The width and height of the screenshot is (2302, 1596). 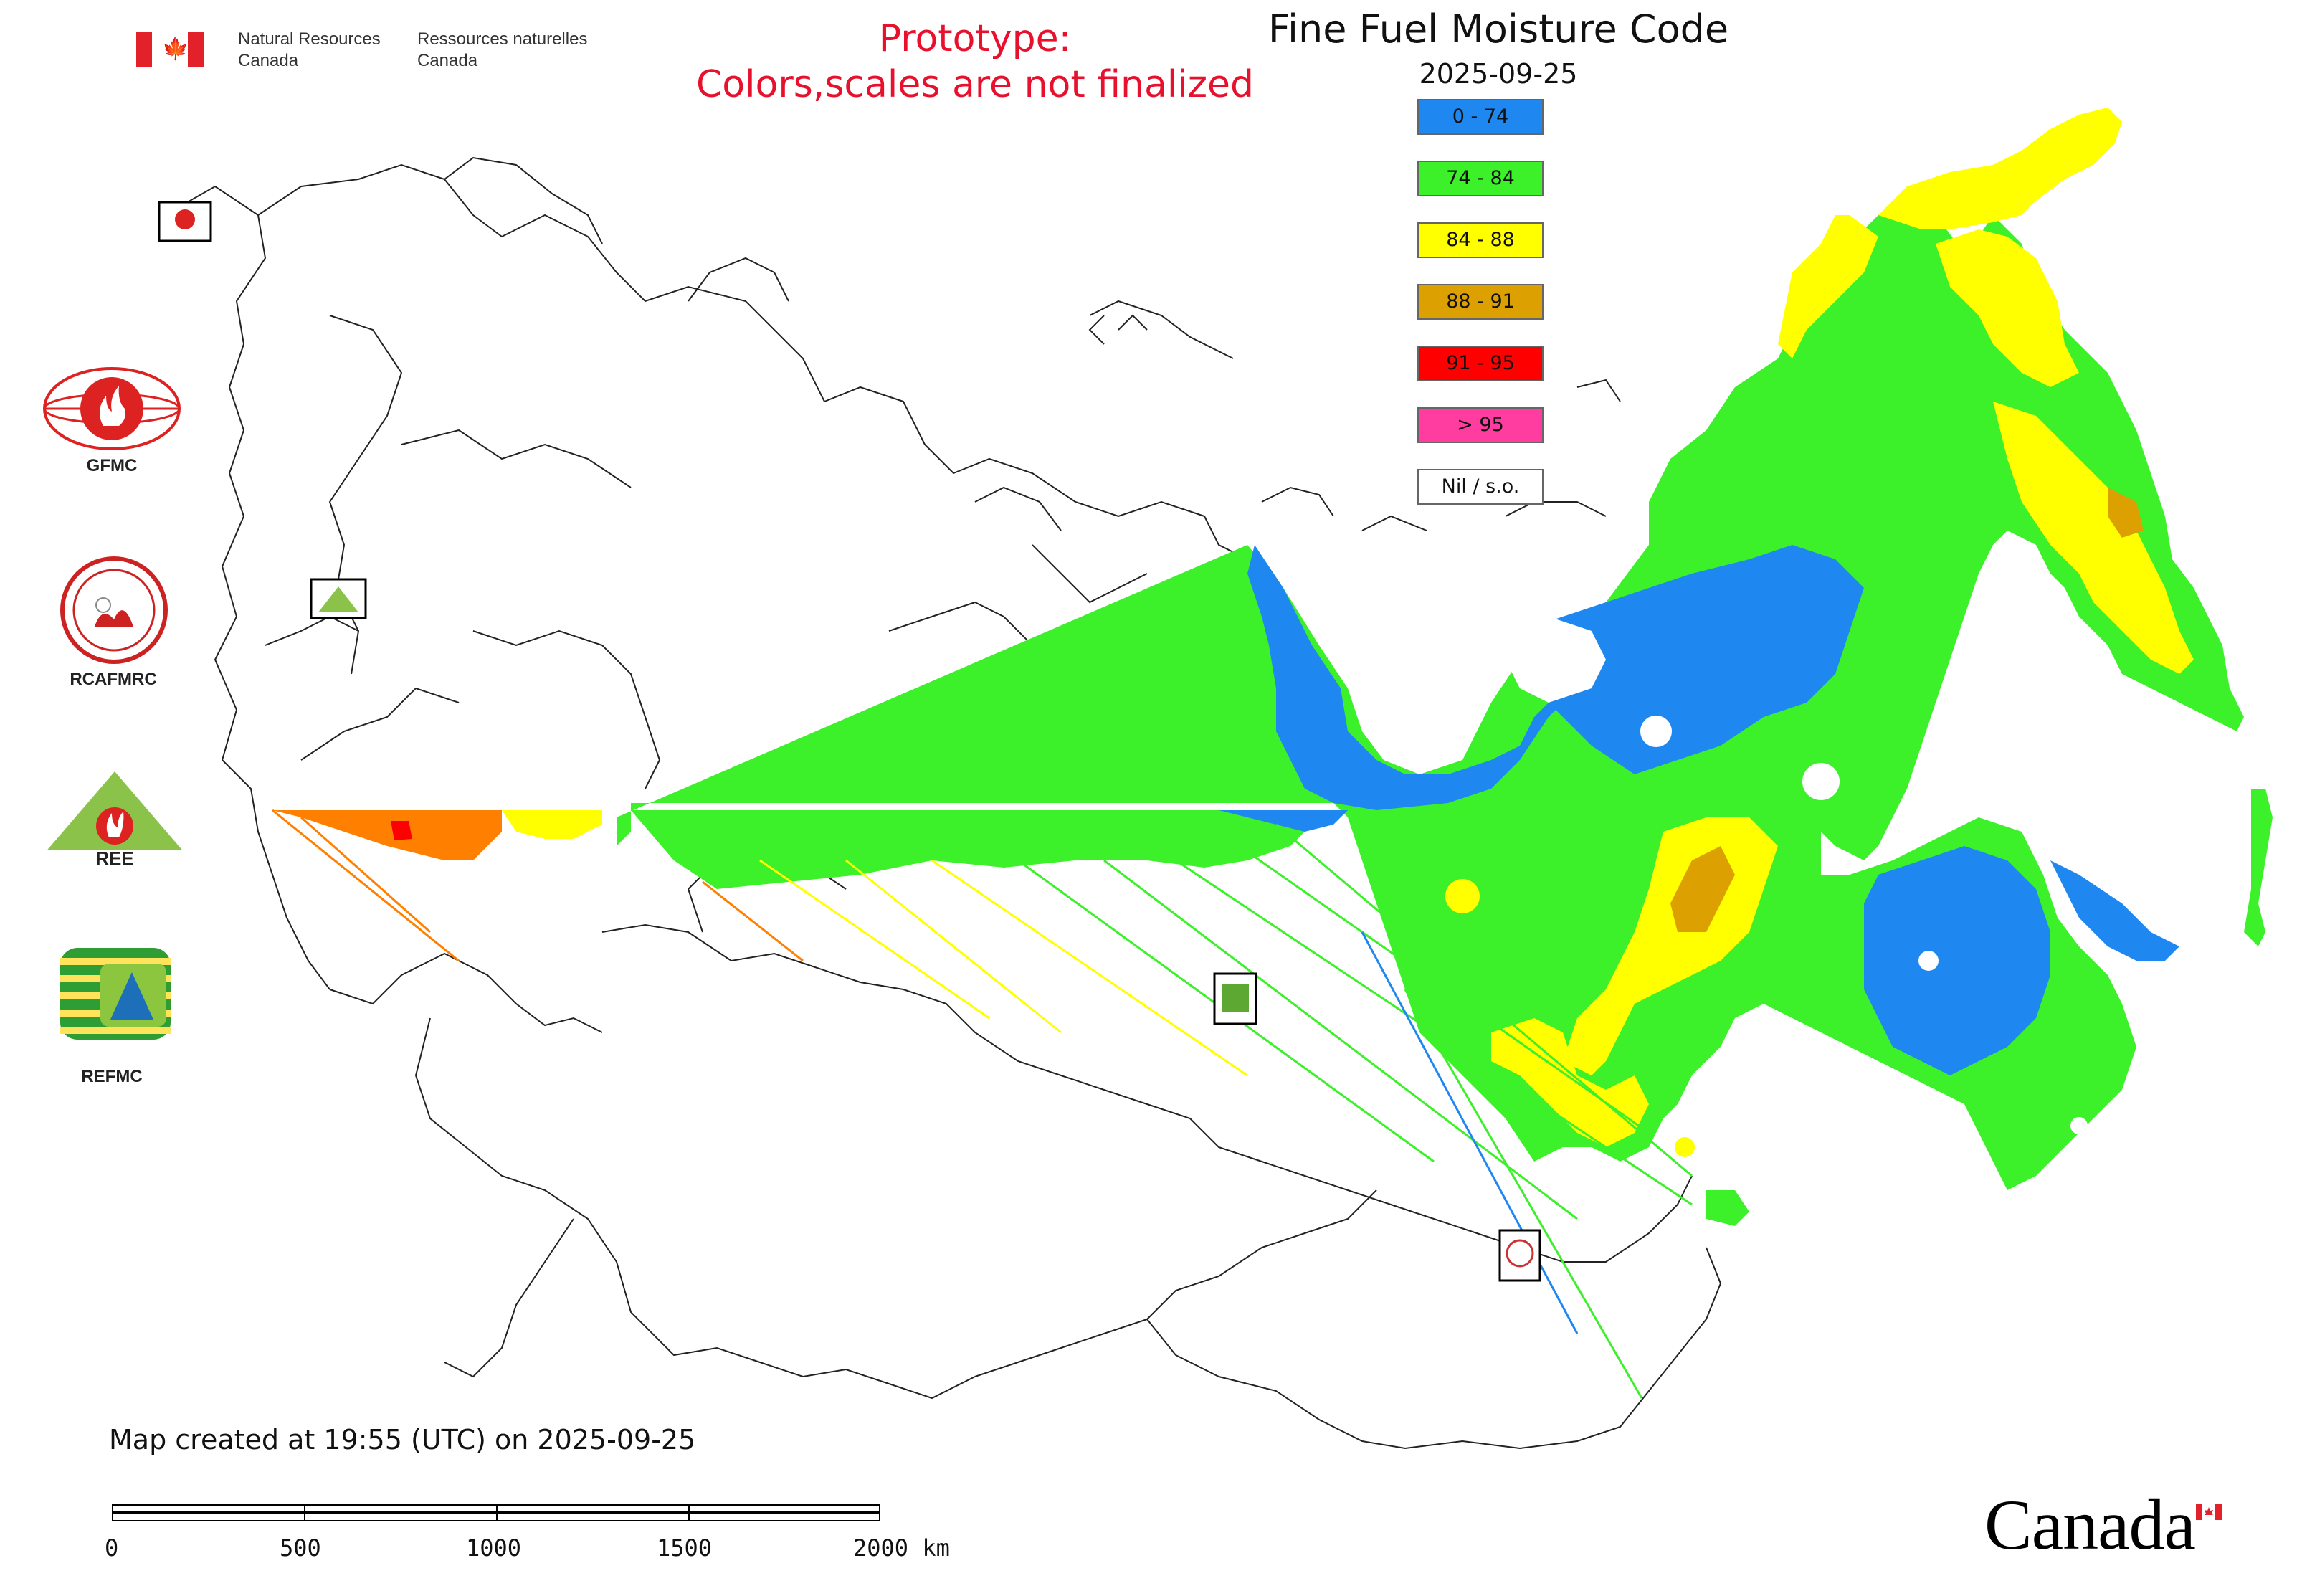 What do you see at coordinates (1481, 178) in the screenshot?
I see `legend-item-74-84: 74 - 84` at bounding box center [1481, 178].